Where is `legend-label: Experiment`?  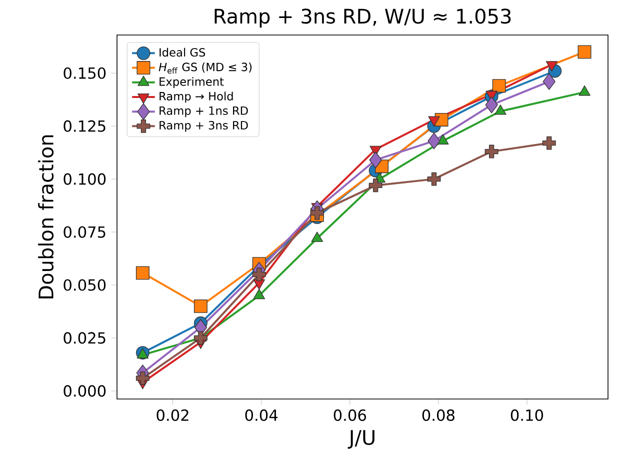
legend-label: Experiment is located at coordinates (192, 82).